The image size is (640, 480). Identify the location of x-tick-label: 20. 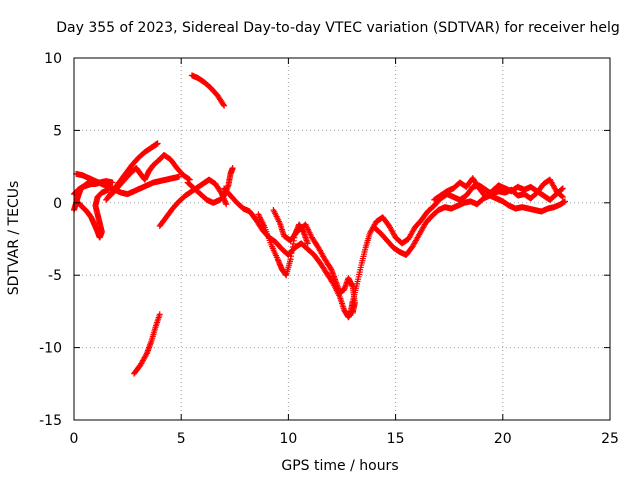
(503, 439).